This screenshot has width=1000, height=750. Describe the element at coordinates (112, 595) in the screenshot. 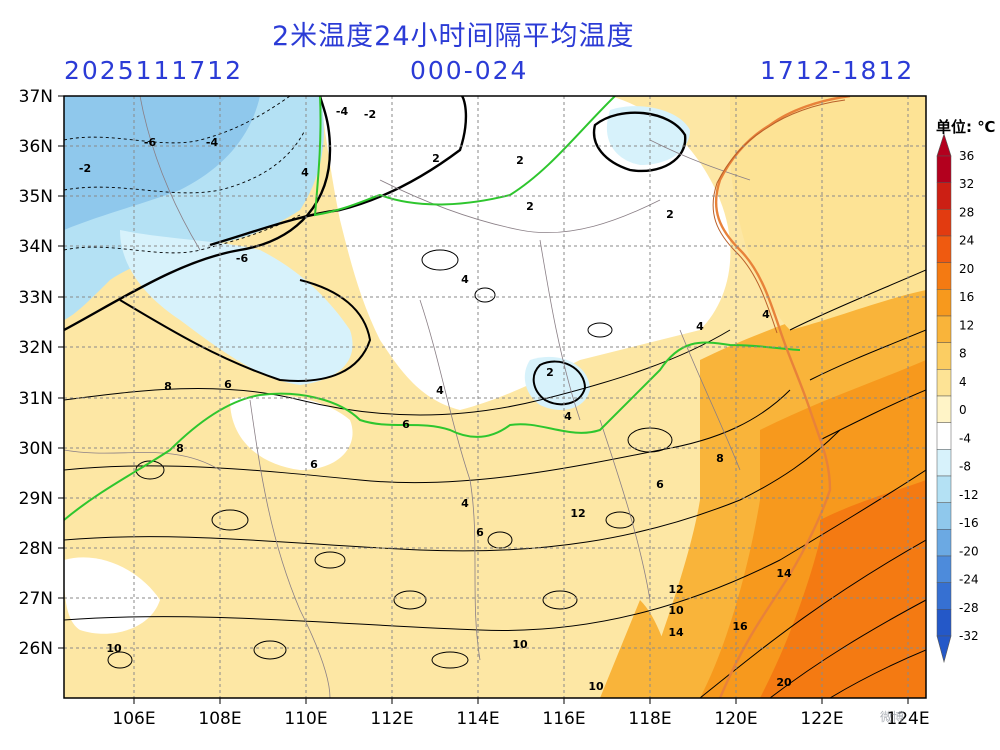

I see `zero-patch-southwest` at that location.